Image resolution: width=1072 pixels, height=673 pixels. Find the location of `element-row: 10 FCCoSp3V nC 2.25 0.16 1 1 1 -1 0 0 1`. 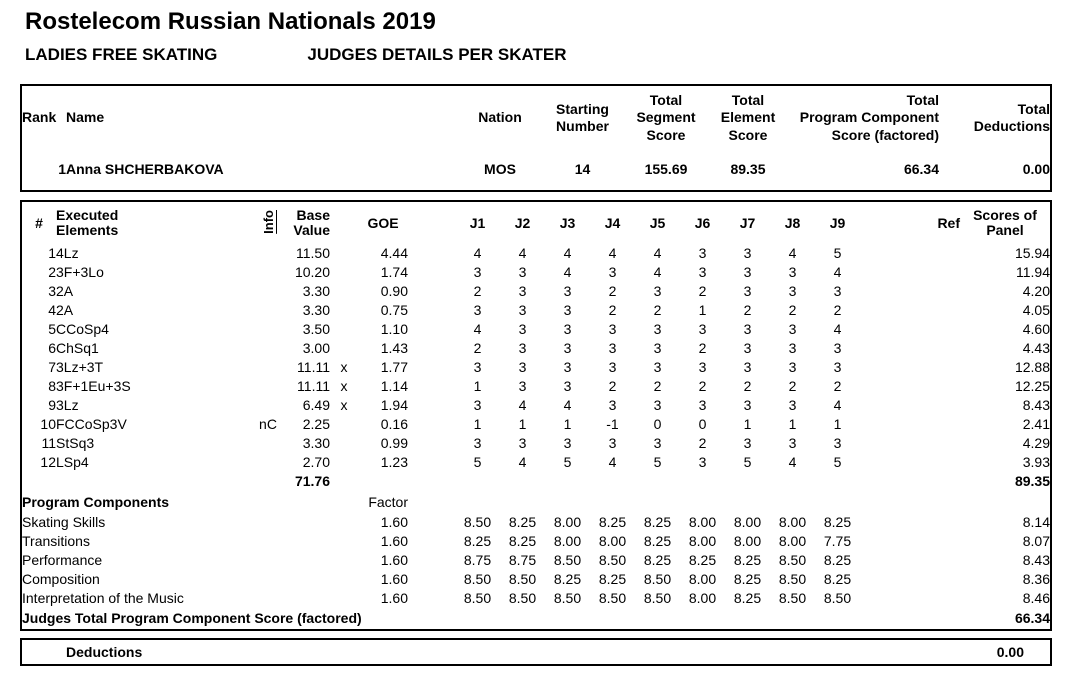

element-row: 10 FCCoSp3V nC 2.25 0.16 1 1 1 -1 0 0 1 is located at coordinates (536, 424).